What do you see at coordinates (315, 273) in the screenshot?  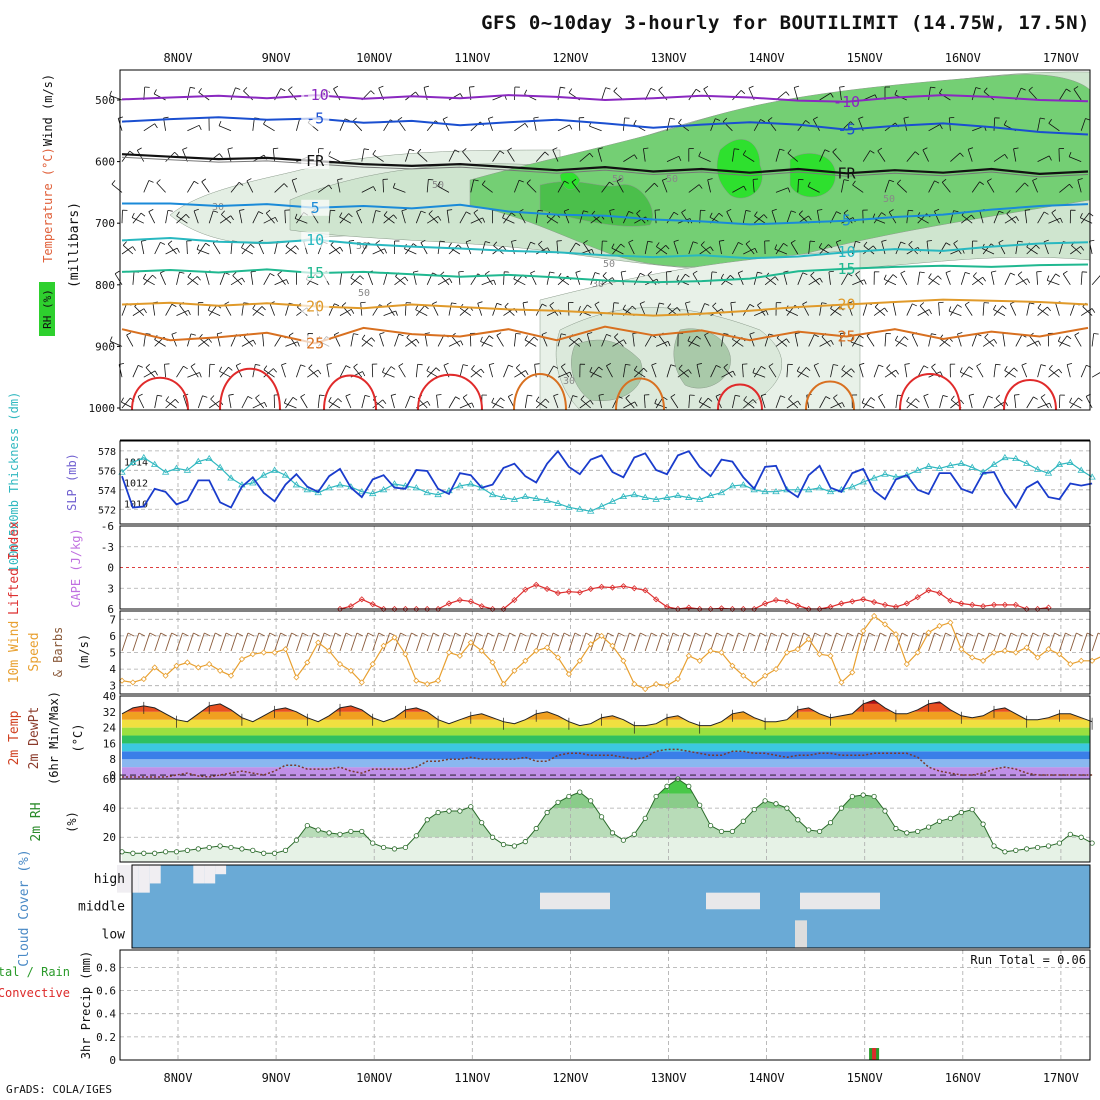 I see `temperature-contour-label: 15` at bounding box center [315, 273].